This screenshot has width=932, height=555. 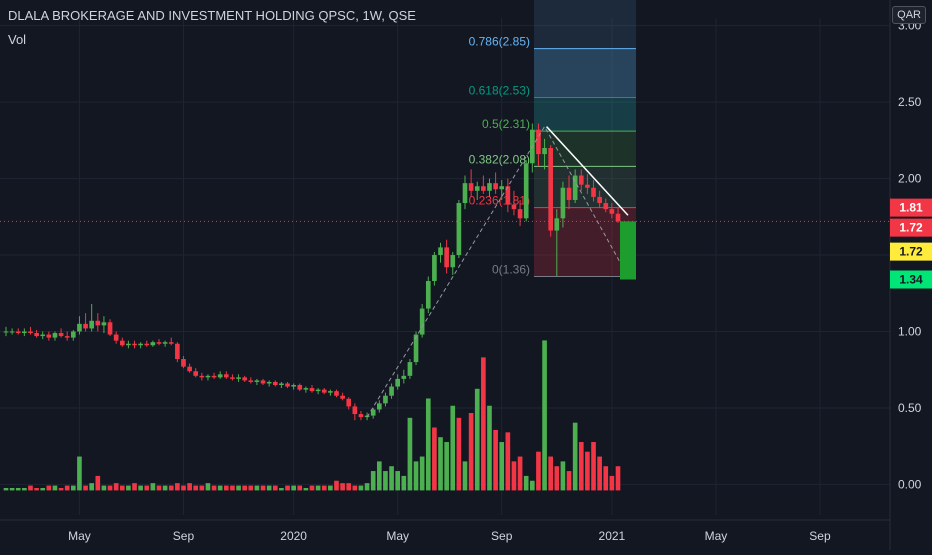 I want to click on price-badge, so click(x=911, y=227).